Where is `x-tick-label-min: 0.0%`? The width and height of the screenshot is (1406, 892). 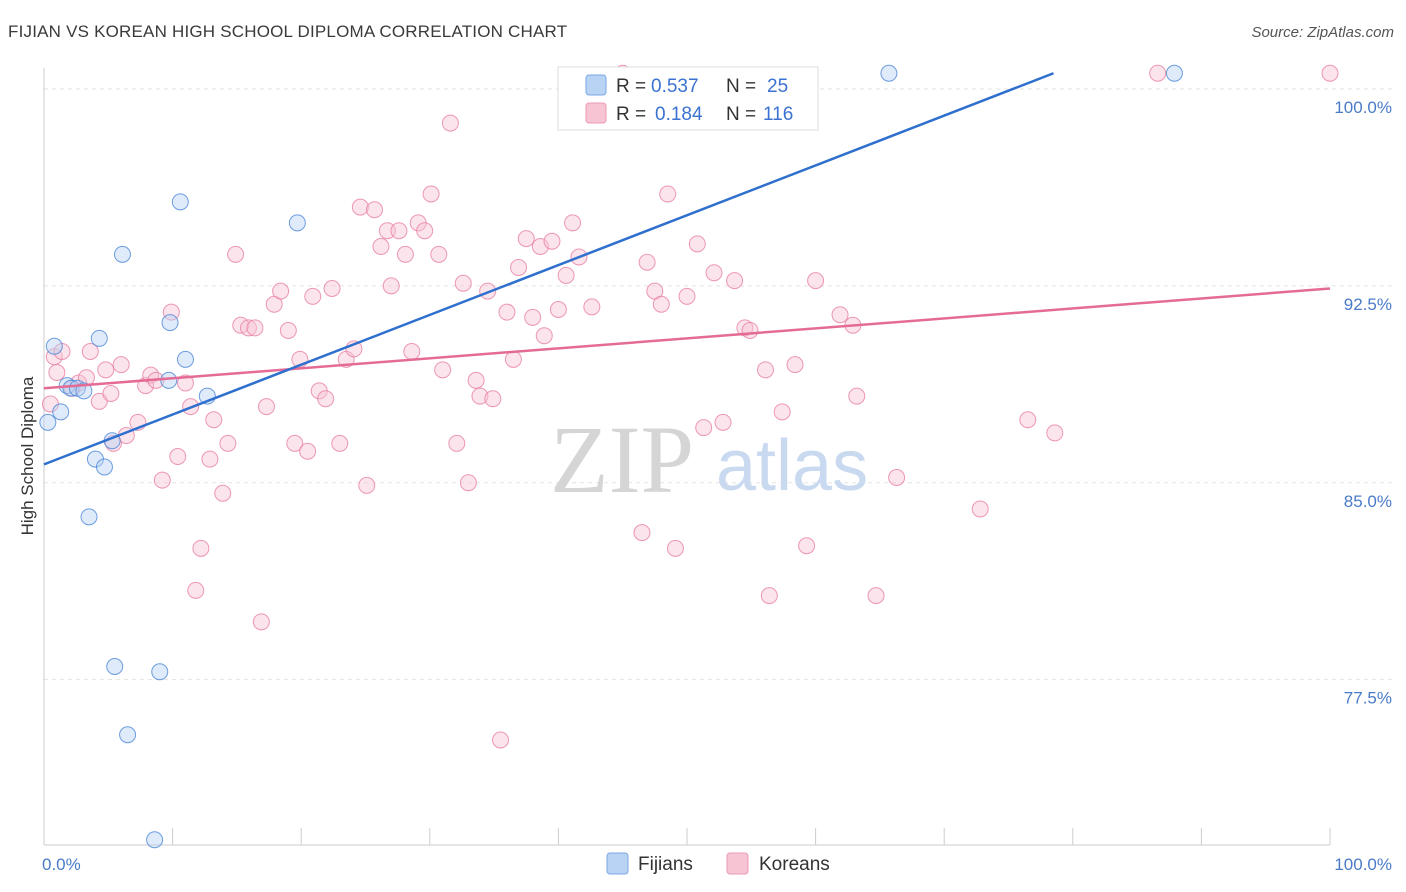
x-tick-label-min: 0.0% is located at coordinates (61, 864).